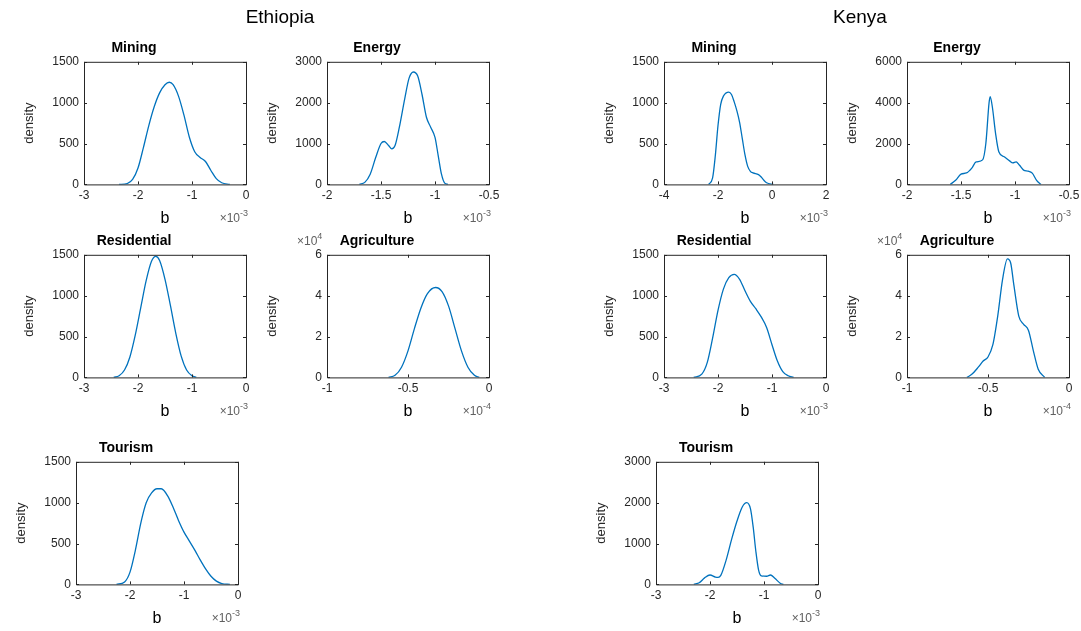 The height and width of the screenshot is (631, 1081). I want to click on y-tick-label: 4000, so click(889, 101).